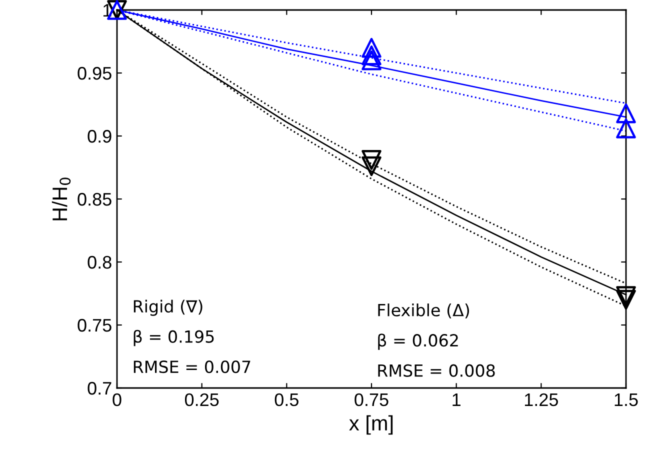 This screenshot has height=471, width=645. What do you see at coordinates (541, 399) in the screenshot?
I see `x-tick-label: 1.25` at bounding box center [541, 399].